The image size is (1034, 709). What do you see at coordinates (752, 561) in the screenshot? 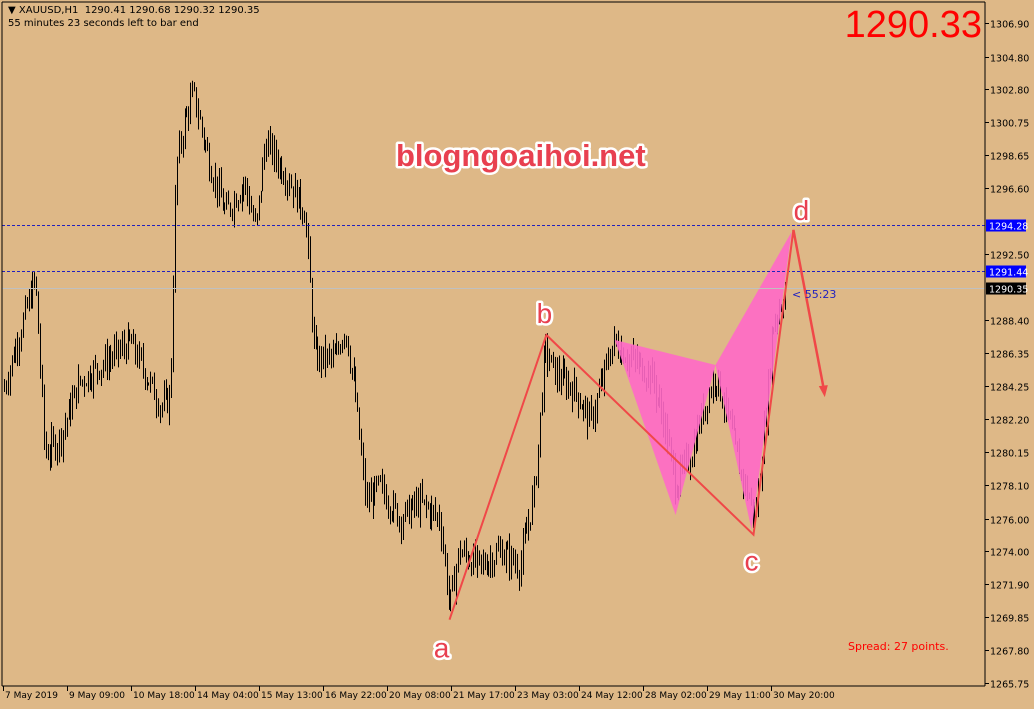
I see `wave-label-c: c` at bounding box center [752, 561].